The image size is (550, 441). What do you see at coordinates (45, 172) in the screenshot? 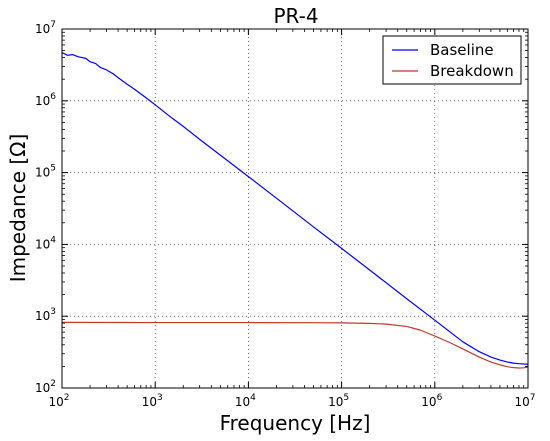
I see `y-tick-label: 10⁵` at bounding box center [45, 172].